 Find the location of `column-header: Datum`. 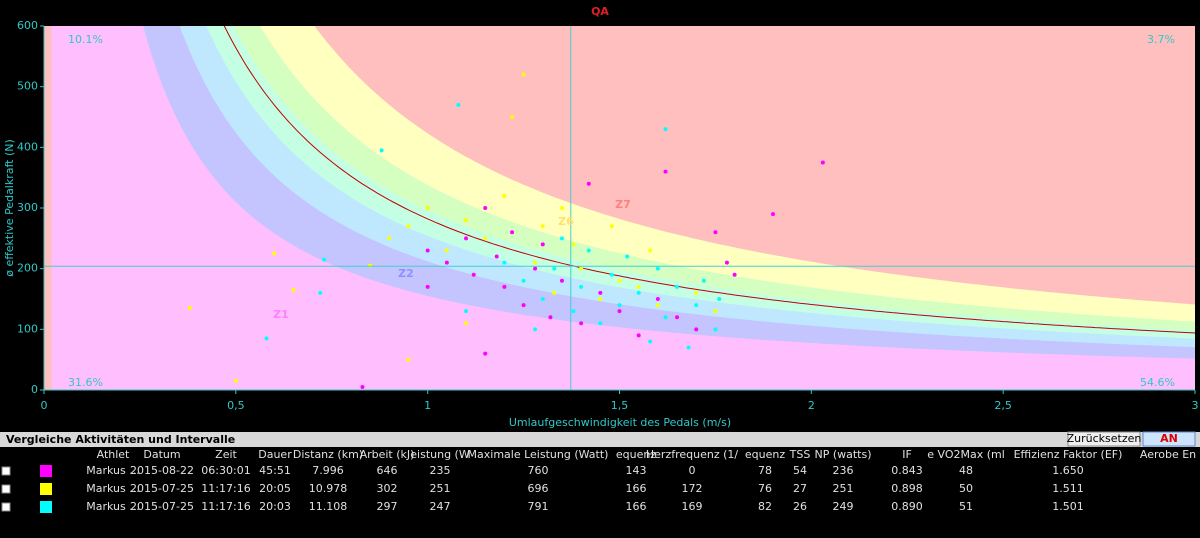

column-header: Datum is located at coordinates (161, 454).